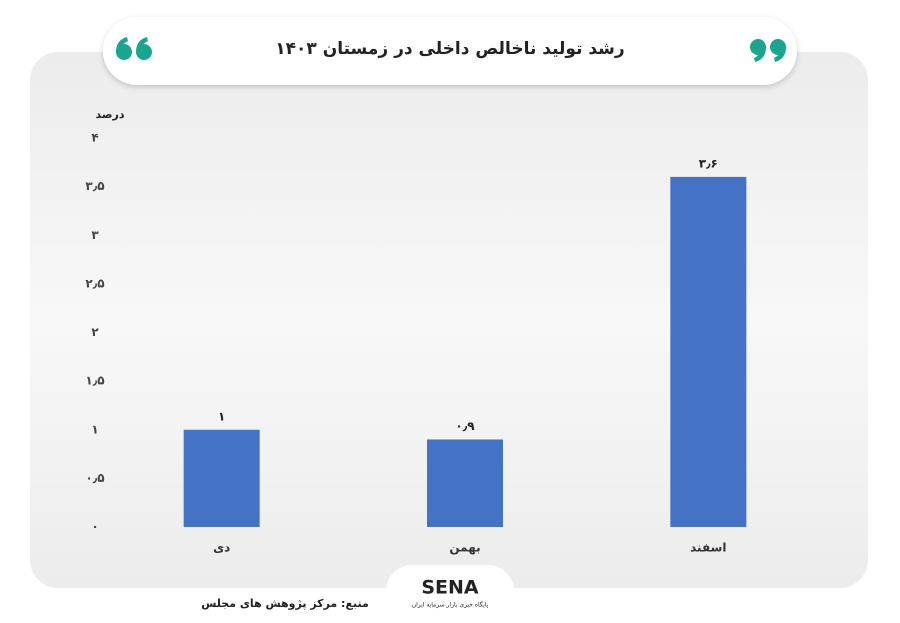 Image resolution: width=900 pixels, height=623 pixels. What do you see at coordinates (465, 426) in the screenshot?
I see `value-label: ۰٫۹` at bounding box center [465, 426].